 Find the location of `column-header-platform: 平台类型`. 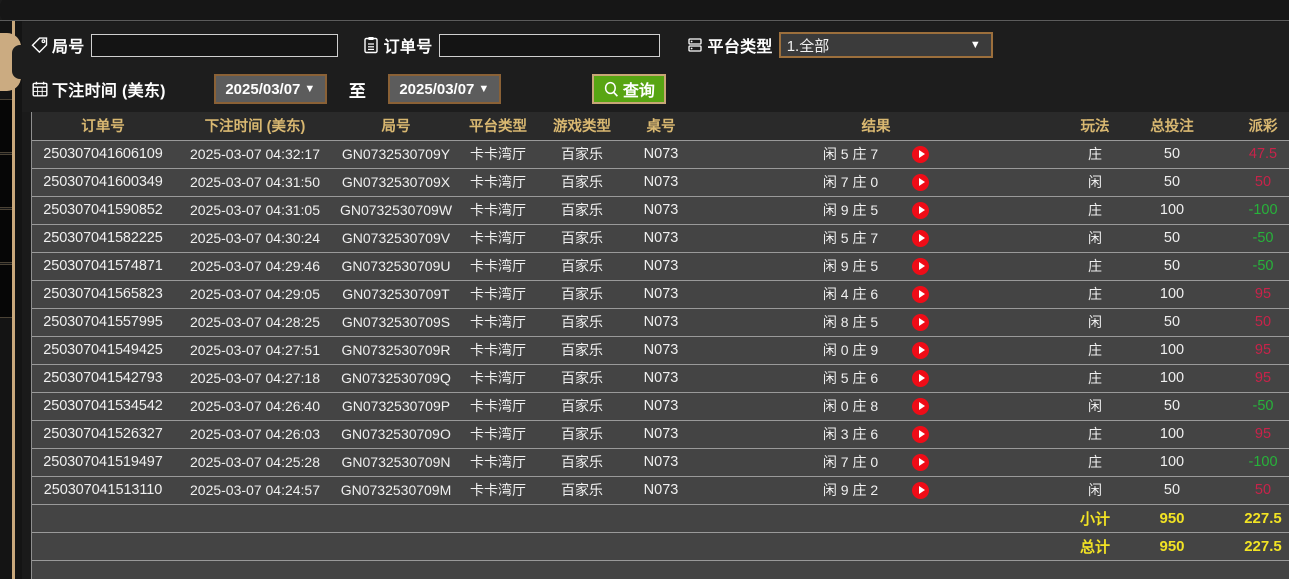

column-header-platform: 平台类型 is located at coordinates (498, 126).